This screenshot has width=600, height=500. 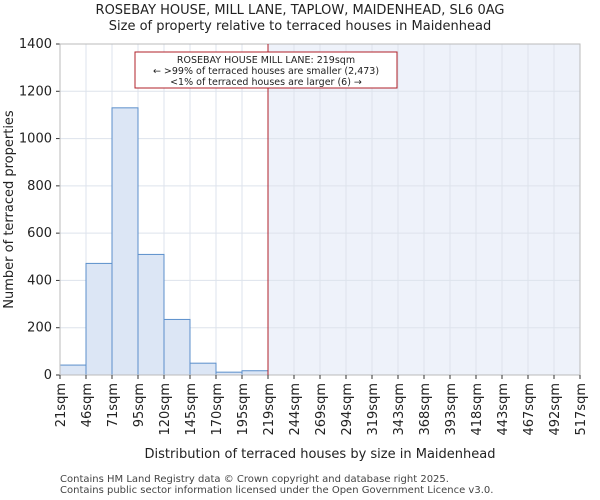 I want to click on x-tick-label: 244sqm, so click(x=295, y=409).